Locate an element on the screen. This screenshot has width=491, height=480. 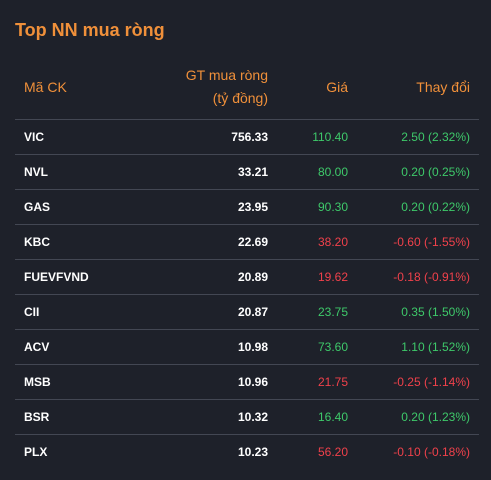
price: 90.30 is located at coordinates (332, 207).